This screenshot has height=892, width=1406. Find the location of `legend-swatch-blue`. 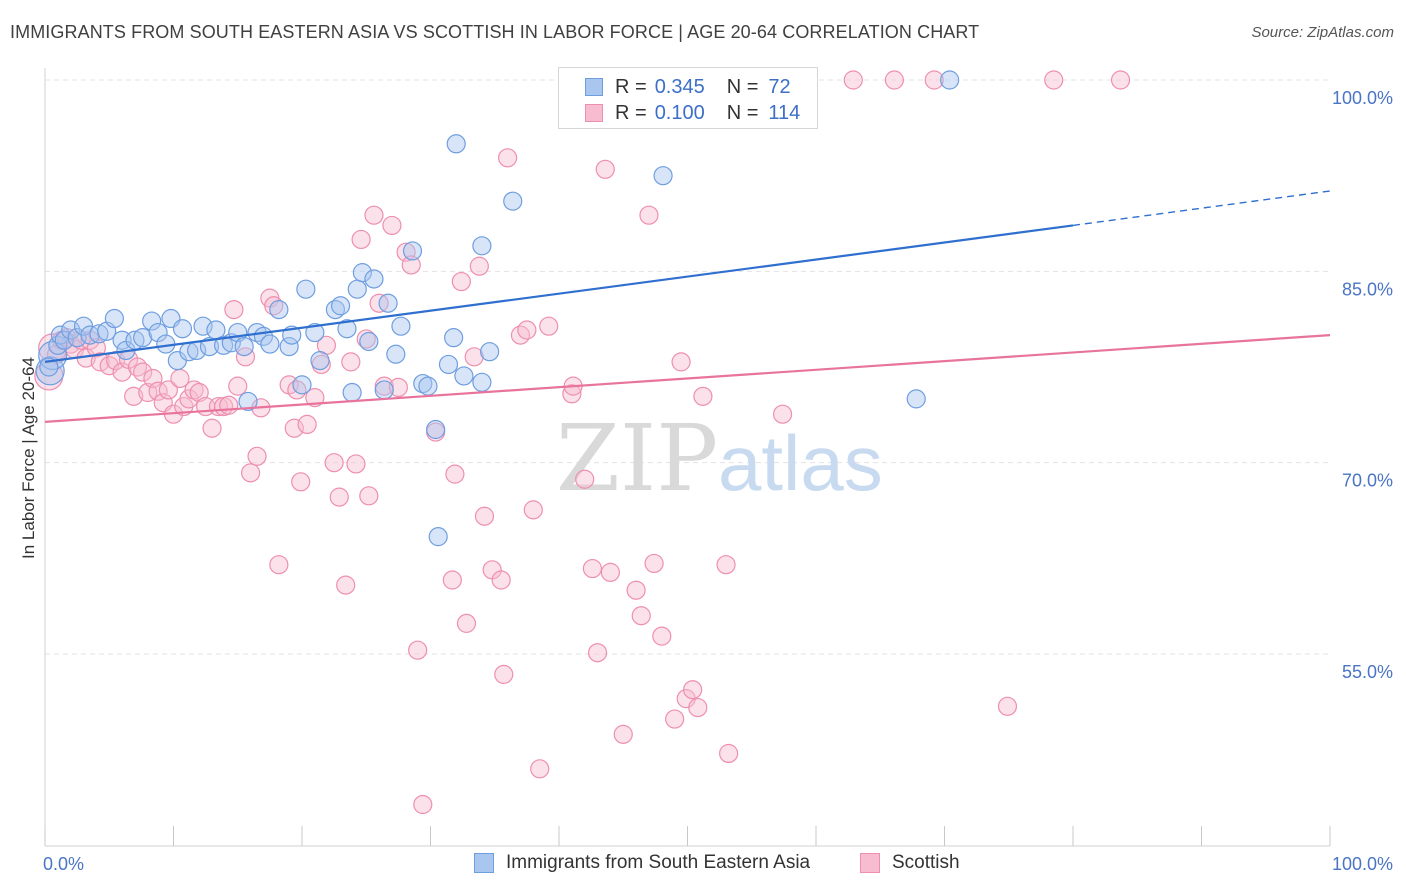

legend-swatch-blue is located at coordinates (594, 87).